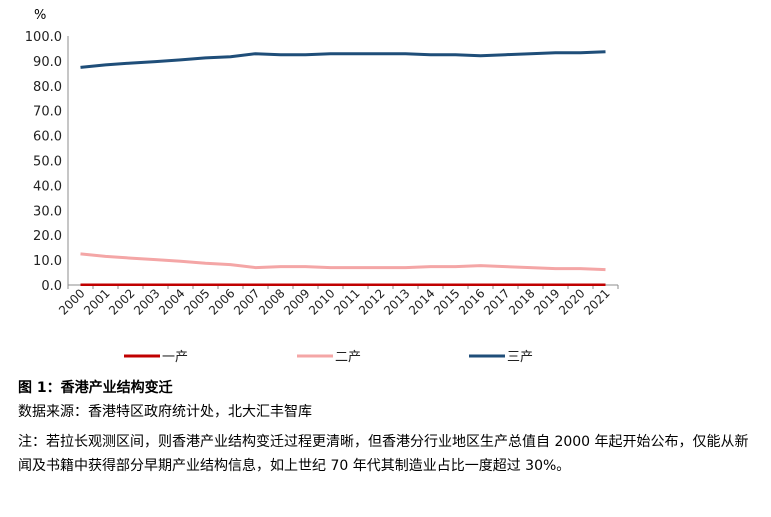 The width and height of the screenshot is (771, 517). I want to click on x-tick-label: 2011, so click(346, 301).